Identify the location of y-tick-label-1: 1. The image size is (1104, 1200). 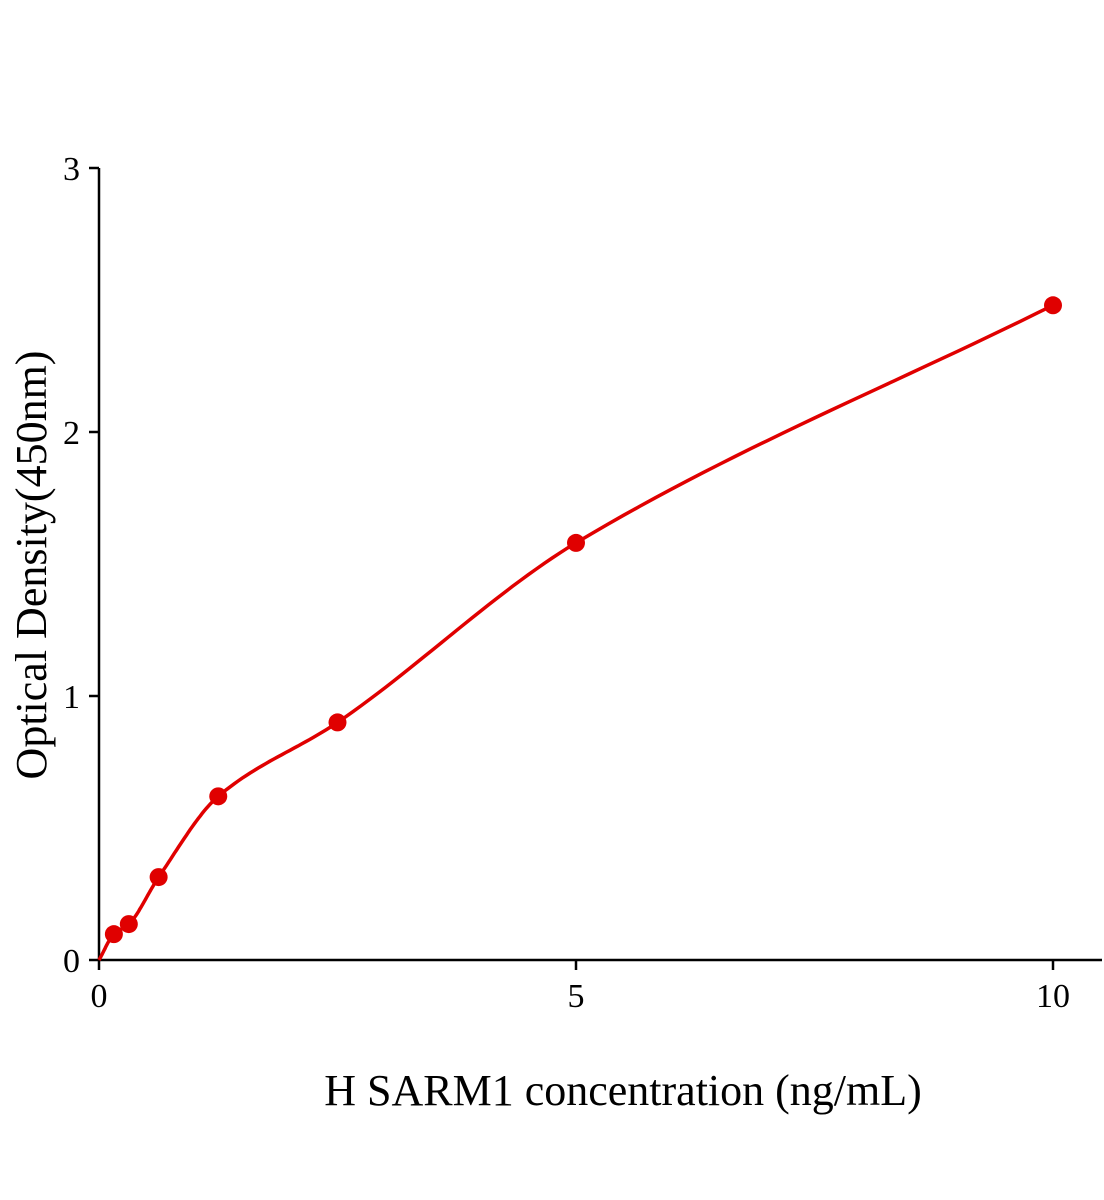
(71, 697).